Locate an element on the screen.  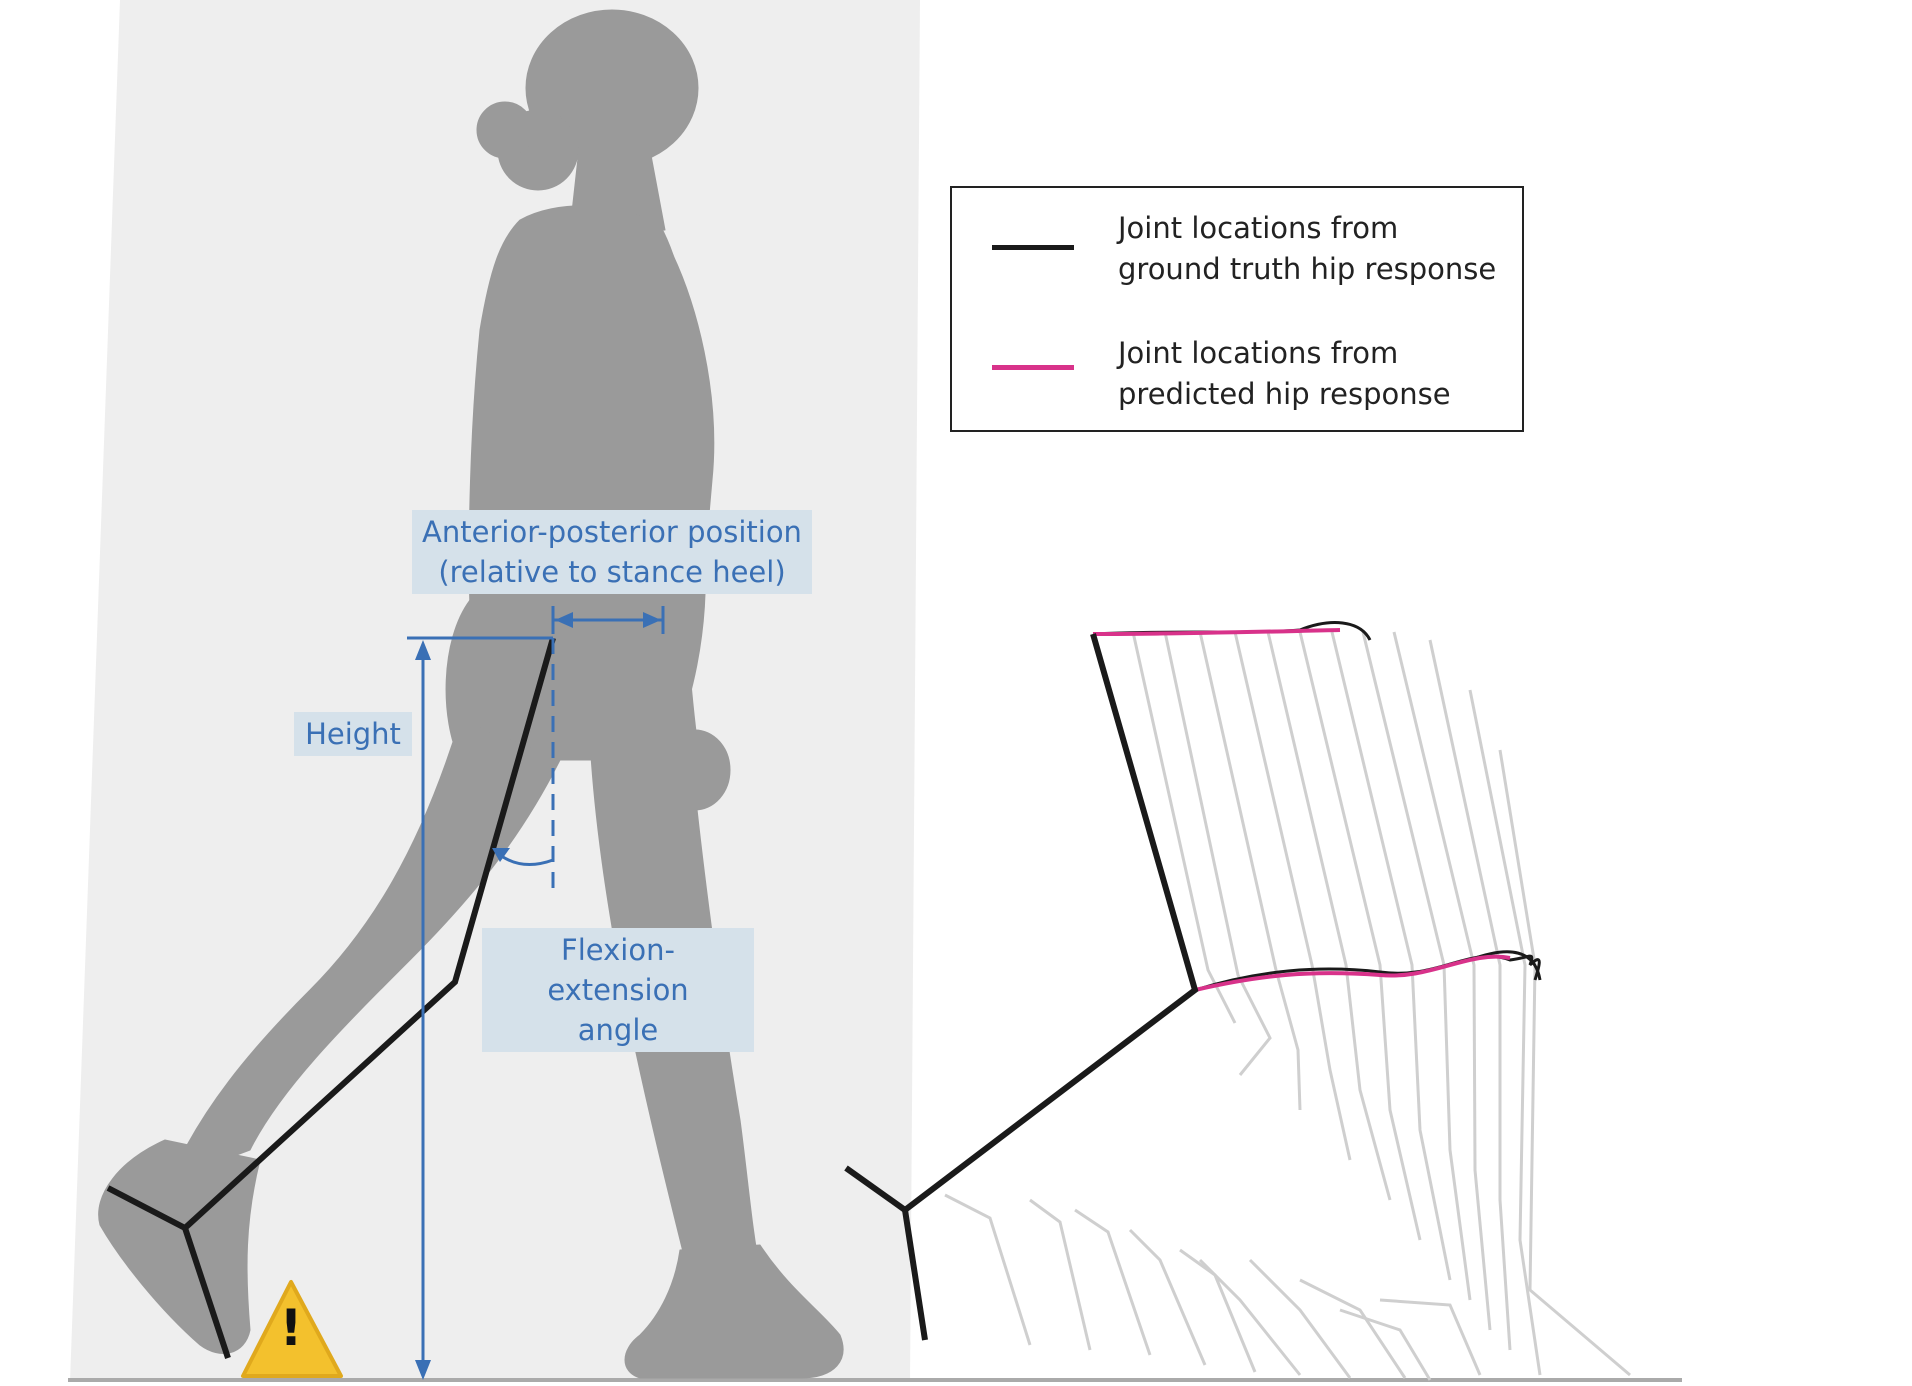
person-leg-skeleton is located at coordinates (369, 934).